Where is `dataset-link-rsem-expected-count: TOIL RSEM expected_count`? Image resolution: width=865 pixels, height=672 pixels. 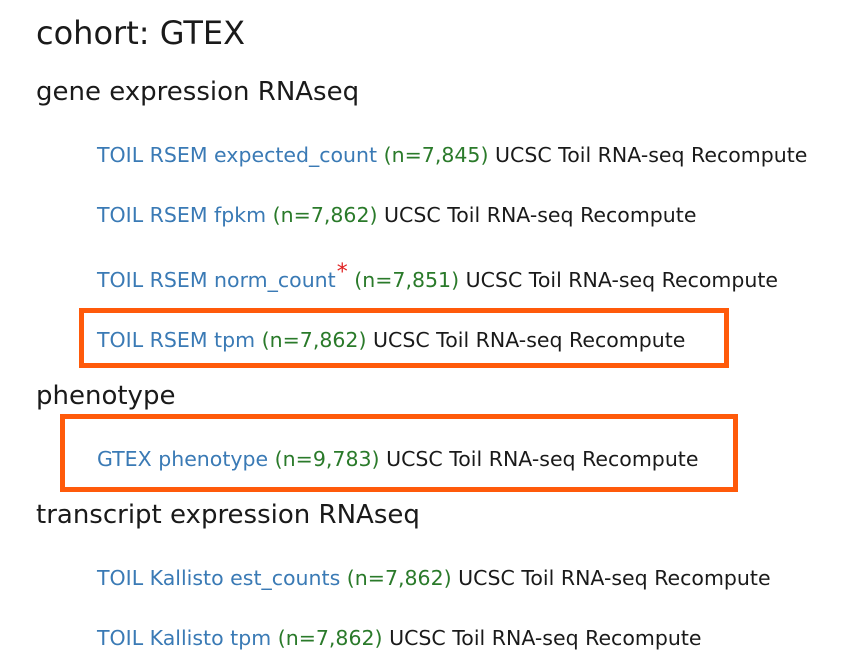 dataset-link-rsem-expected-count: TOIL RSEM expected_count is located at coordinates (237, 155).